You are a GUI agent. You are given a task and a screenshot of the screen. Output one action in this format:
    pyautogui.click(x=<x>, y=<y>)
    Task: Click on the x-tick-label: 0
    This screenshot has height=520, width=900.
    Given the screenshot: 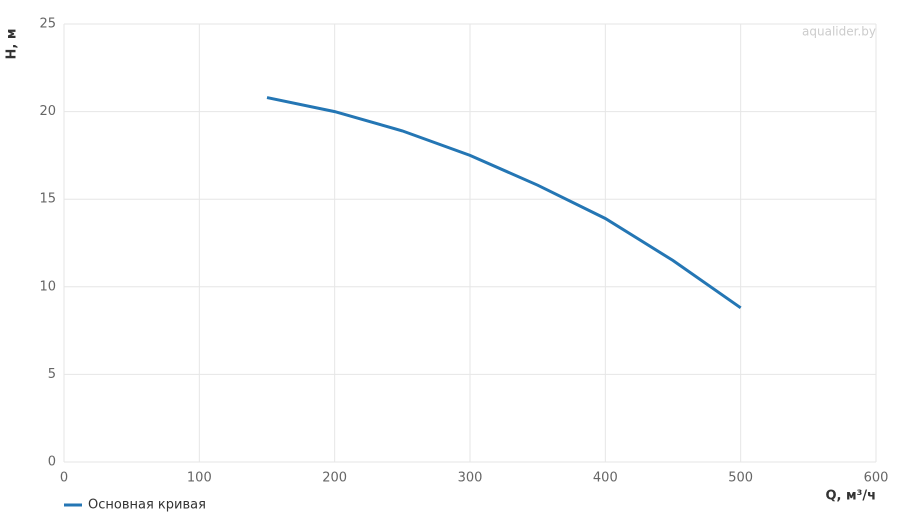 What is the action you would take?
    pyautogui.click(x=64, y=478)
    